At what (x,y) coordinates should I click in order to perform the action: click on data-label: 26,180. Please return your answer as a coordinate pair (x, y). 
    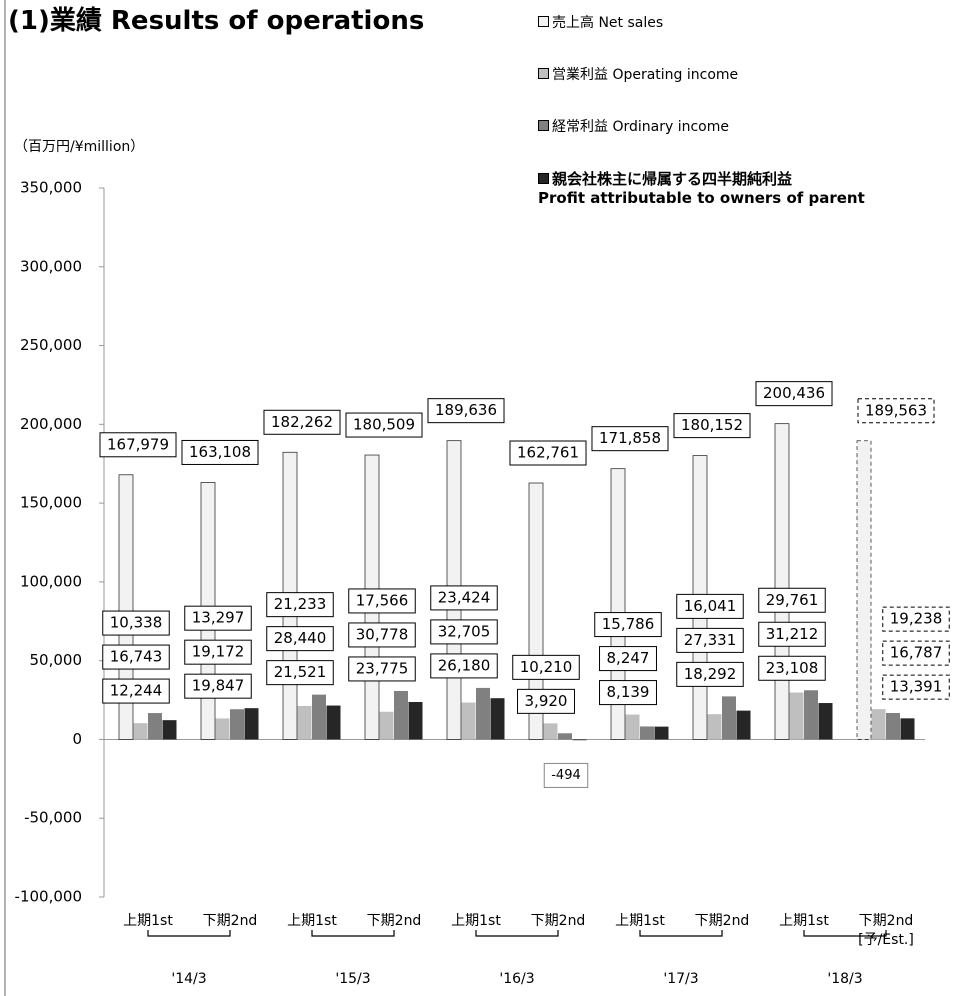
    Looking at the image, I should click on (464, 665).